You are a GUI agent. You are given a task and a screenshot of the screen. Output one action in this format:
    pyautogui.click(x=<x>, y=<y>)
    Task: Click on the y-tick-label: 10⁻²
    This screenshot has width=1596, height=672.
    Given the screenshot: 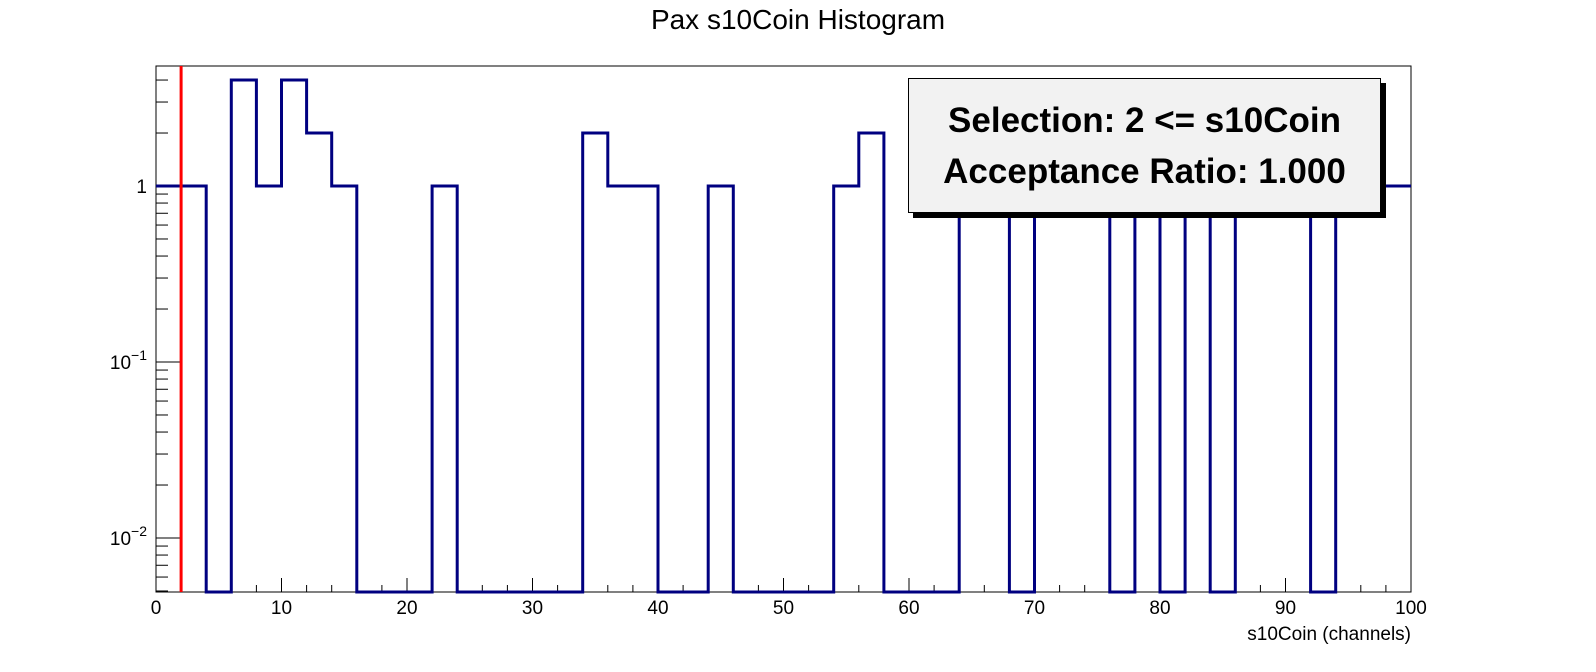 What is the action you would take?
    pyautogui.click(x=128, y=536)
    